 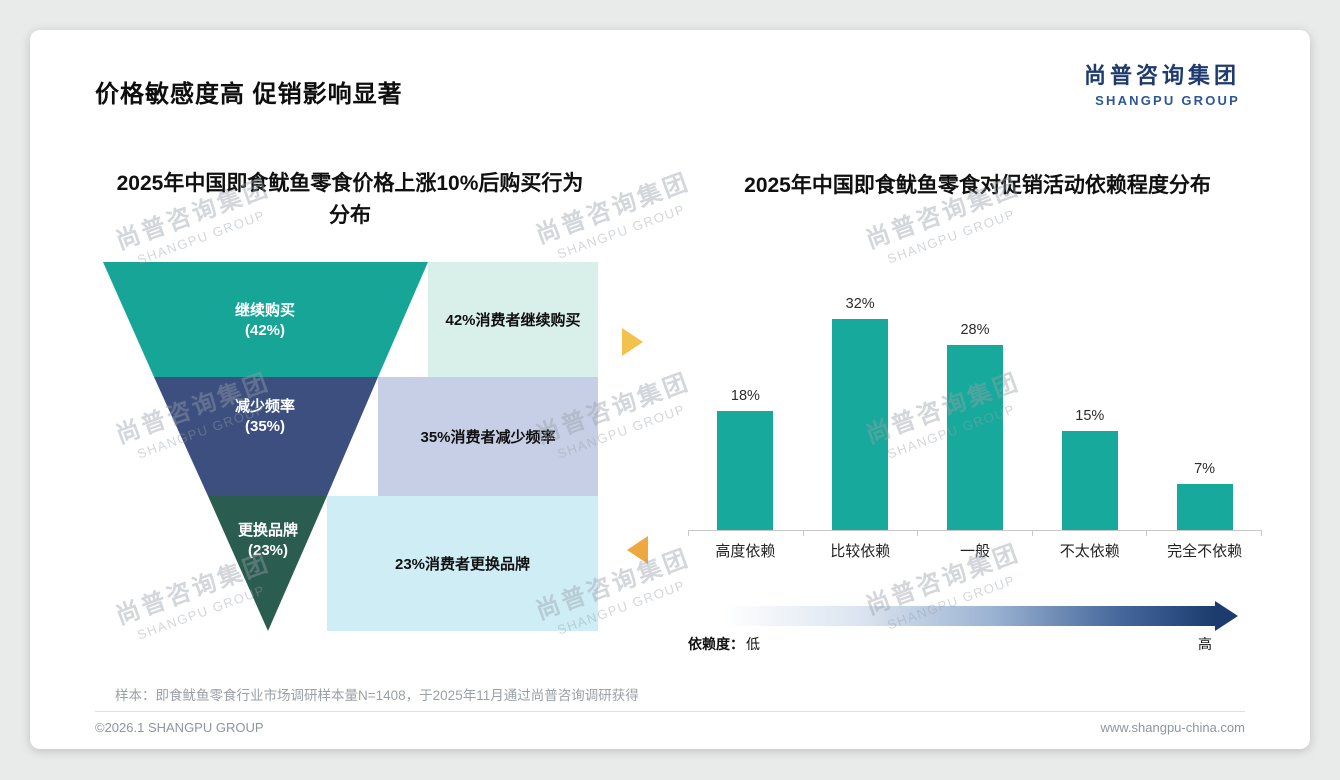 I want to click on funnel-annotation-box: 35%消费者减少频率, so click(x=488, y=436).